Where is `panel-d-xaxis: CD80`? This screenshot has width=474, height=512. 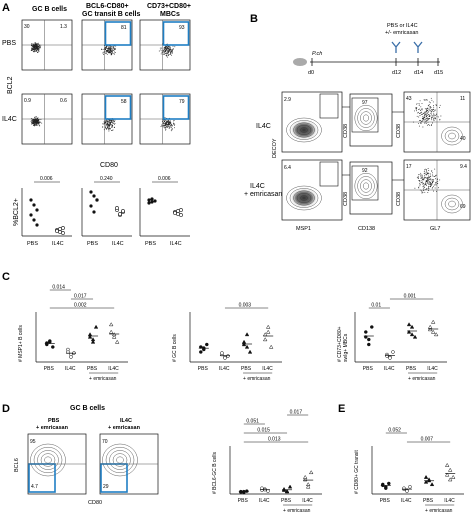 panel-d-xaxis: CD80 is located at coordinates (95, 503).